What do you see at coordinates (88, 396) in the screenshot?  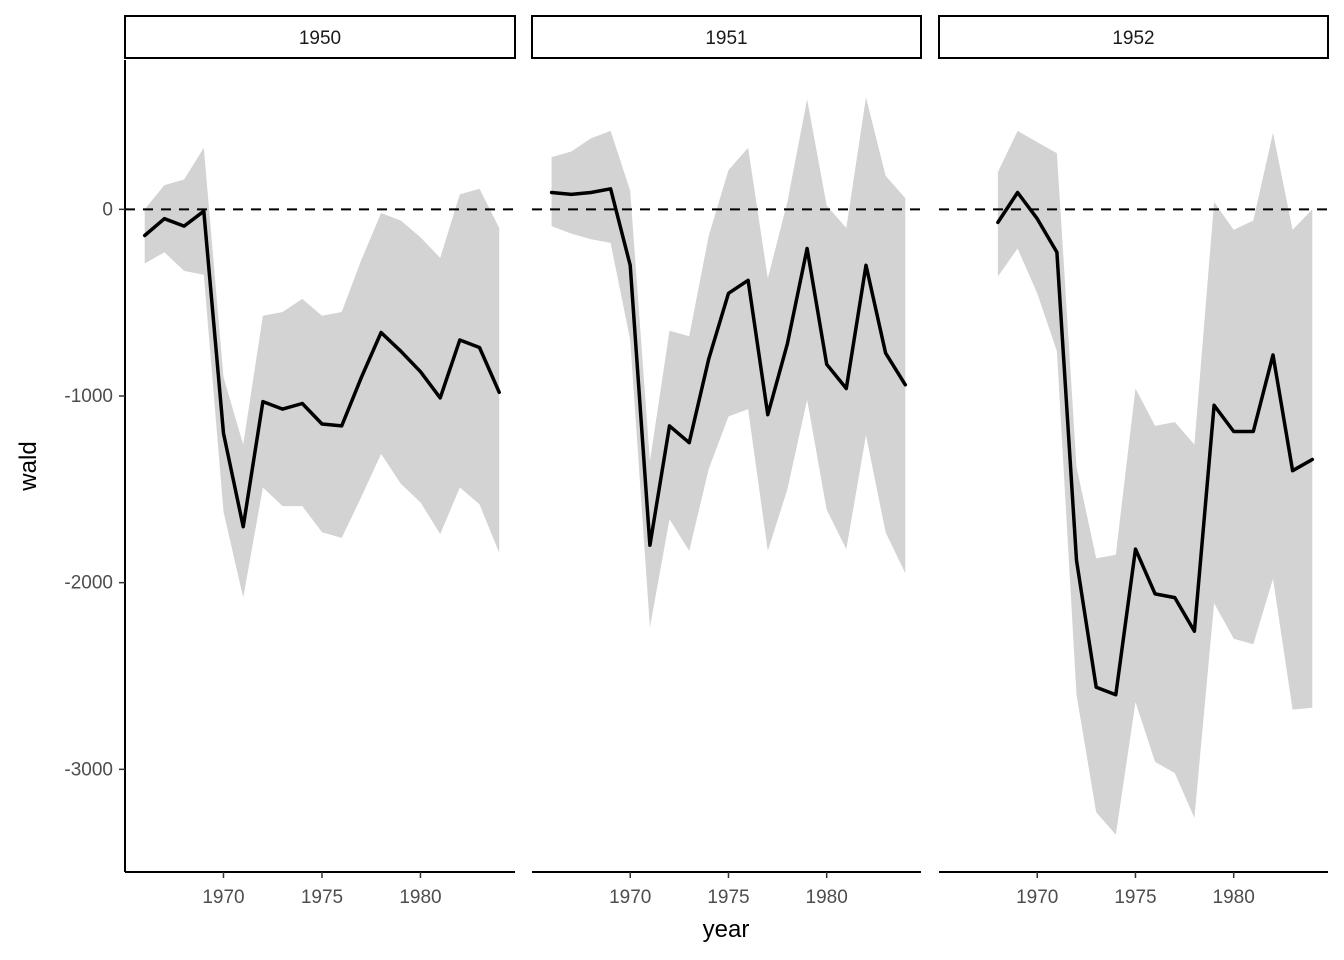 I see `y-tick-label: -1000` at bounding box center [88, 396].